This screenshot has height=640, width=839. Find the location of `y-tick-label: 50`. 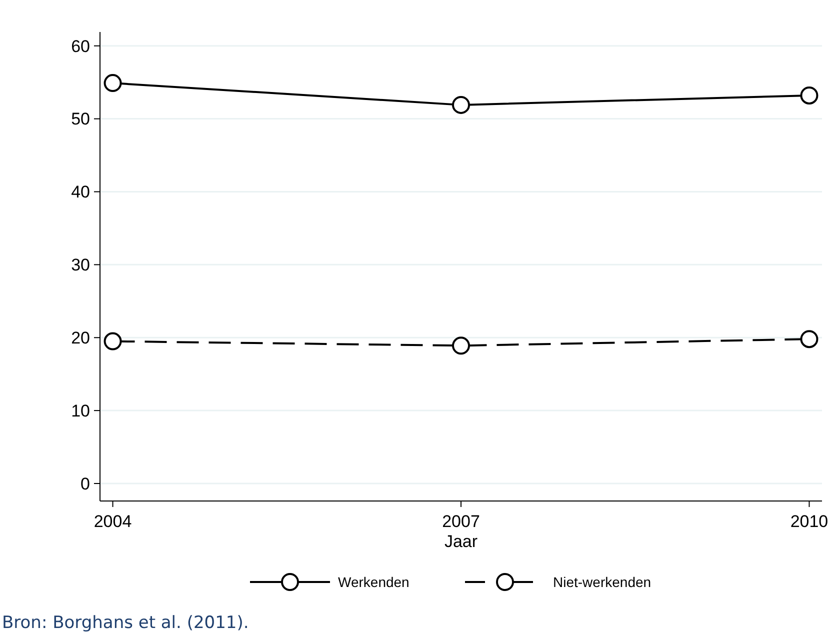

y-tick-label: 50 is located at coordinates (80, 119).